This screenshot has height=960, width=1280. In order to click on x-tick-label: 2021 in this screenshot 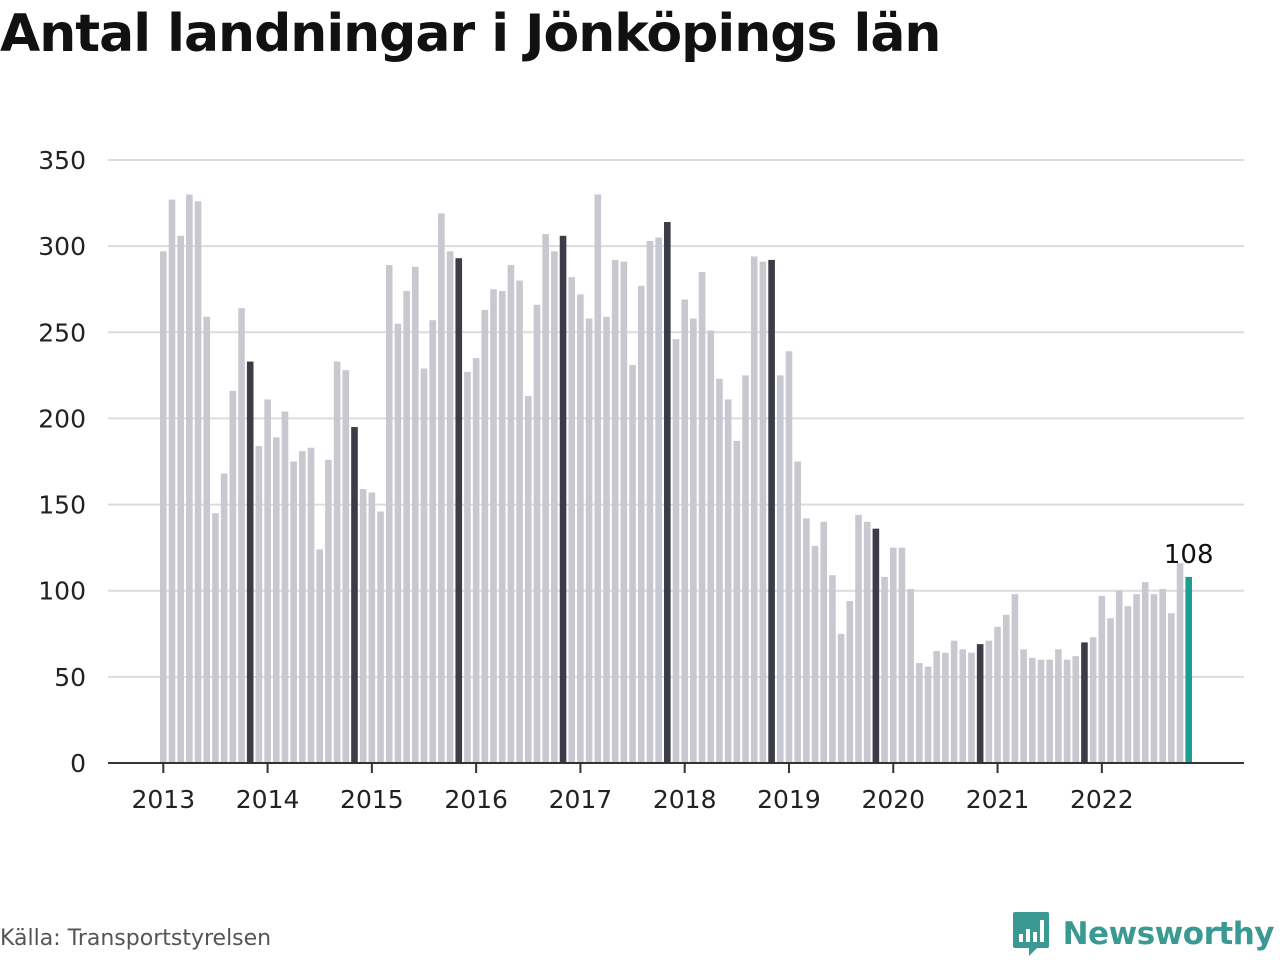, I will do `click(998, 799)`.